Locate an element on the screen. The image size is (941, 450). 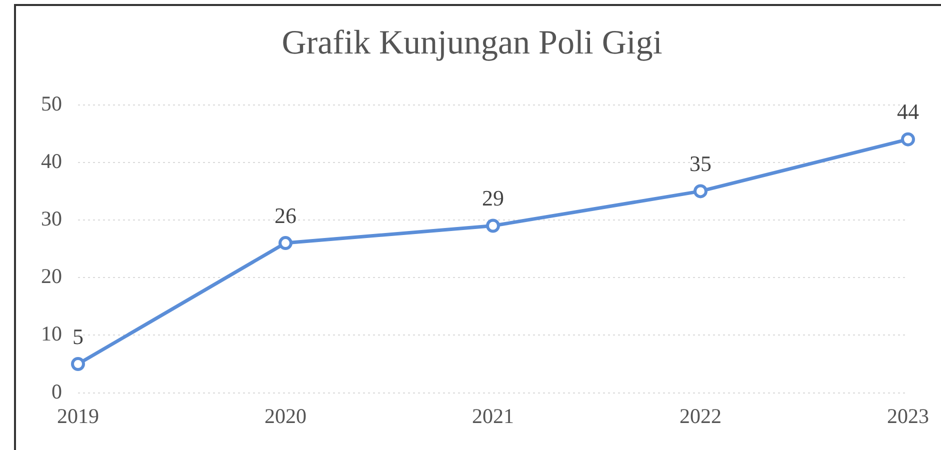
data-label: 5 is located at coordinates (78, 336).